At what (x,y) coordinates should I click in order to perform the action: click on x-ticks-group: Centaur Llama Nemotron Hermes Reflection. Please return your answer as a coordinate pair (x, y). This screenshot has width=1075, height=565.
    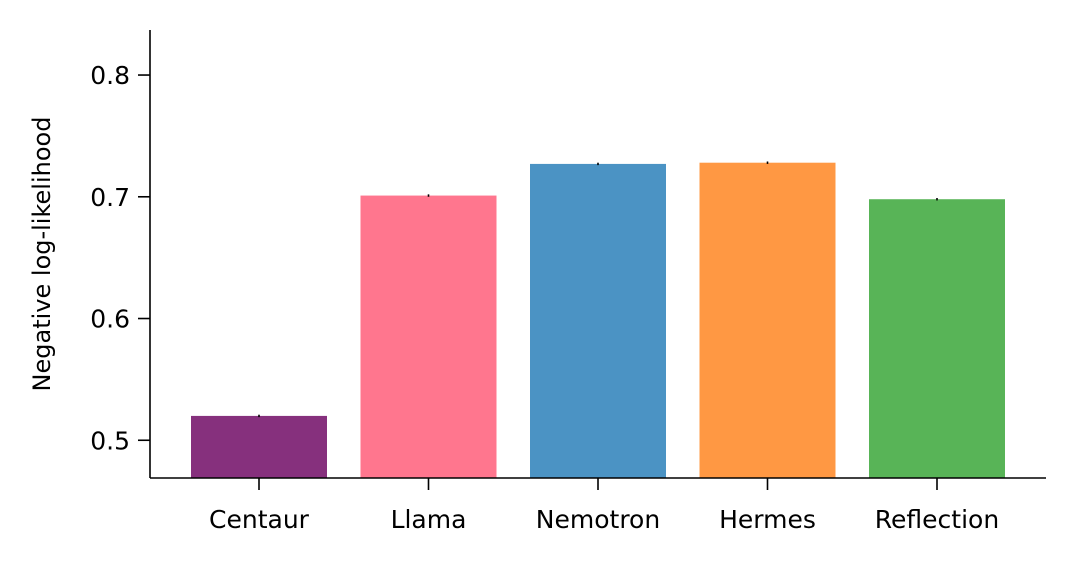
    Looking at the image, I should click on (604, 506).